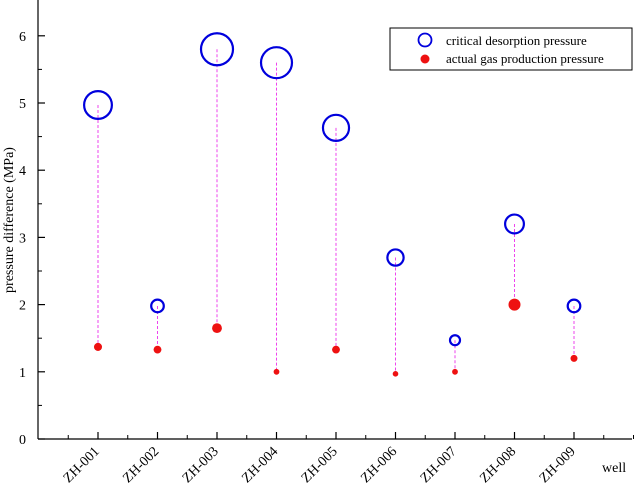 This screenshot has width=636, height=492. I want to click on x-tick-label: ZH-006, so click(379, 465).